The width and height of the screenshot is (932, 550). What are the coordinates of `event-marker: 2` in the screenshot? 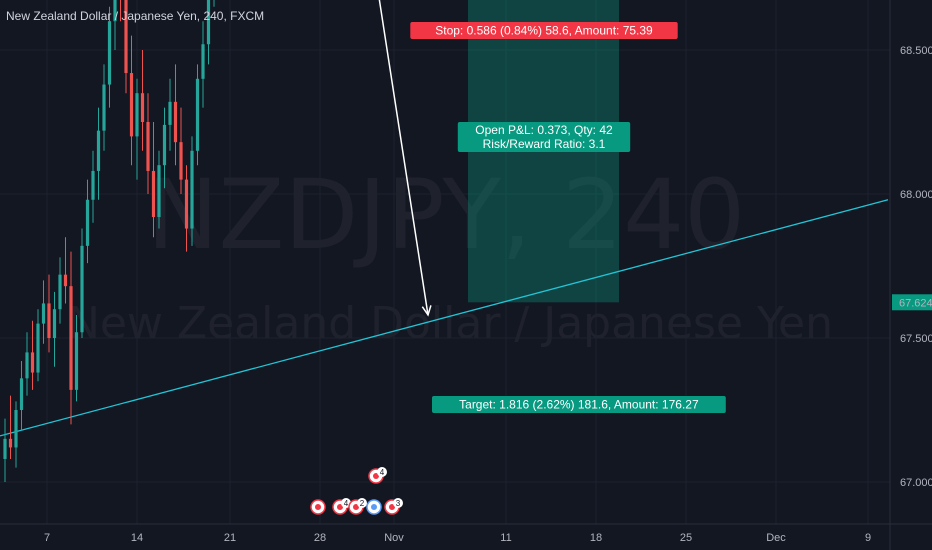 It's located at (357, 506).